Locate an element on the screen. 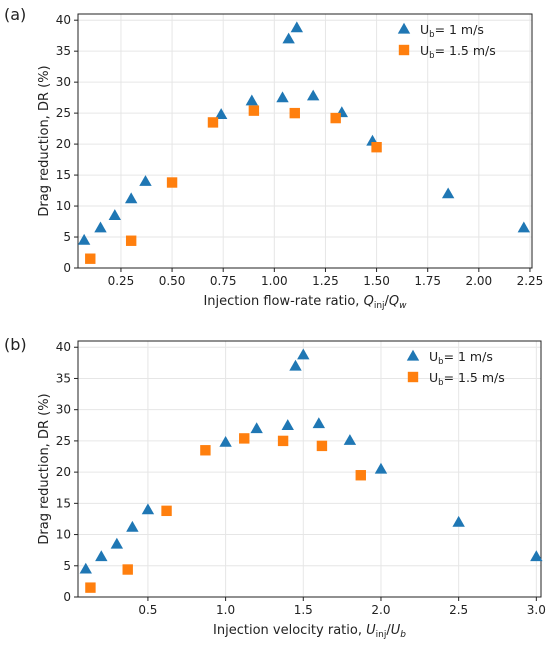 The height and width of the screenshot is (648, 550). panel-a-x-tick-label: 1.75 is located at coordinates (427, 281).